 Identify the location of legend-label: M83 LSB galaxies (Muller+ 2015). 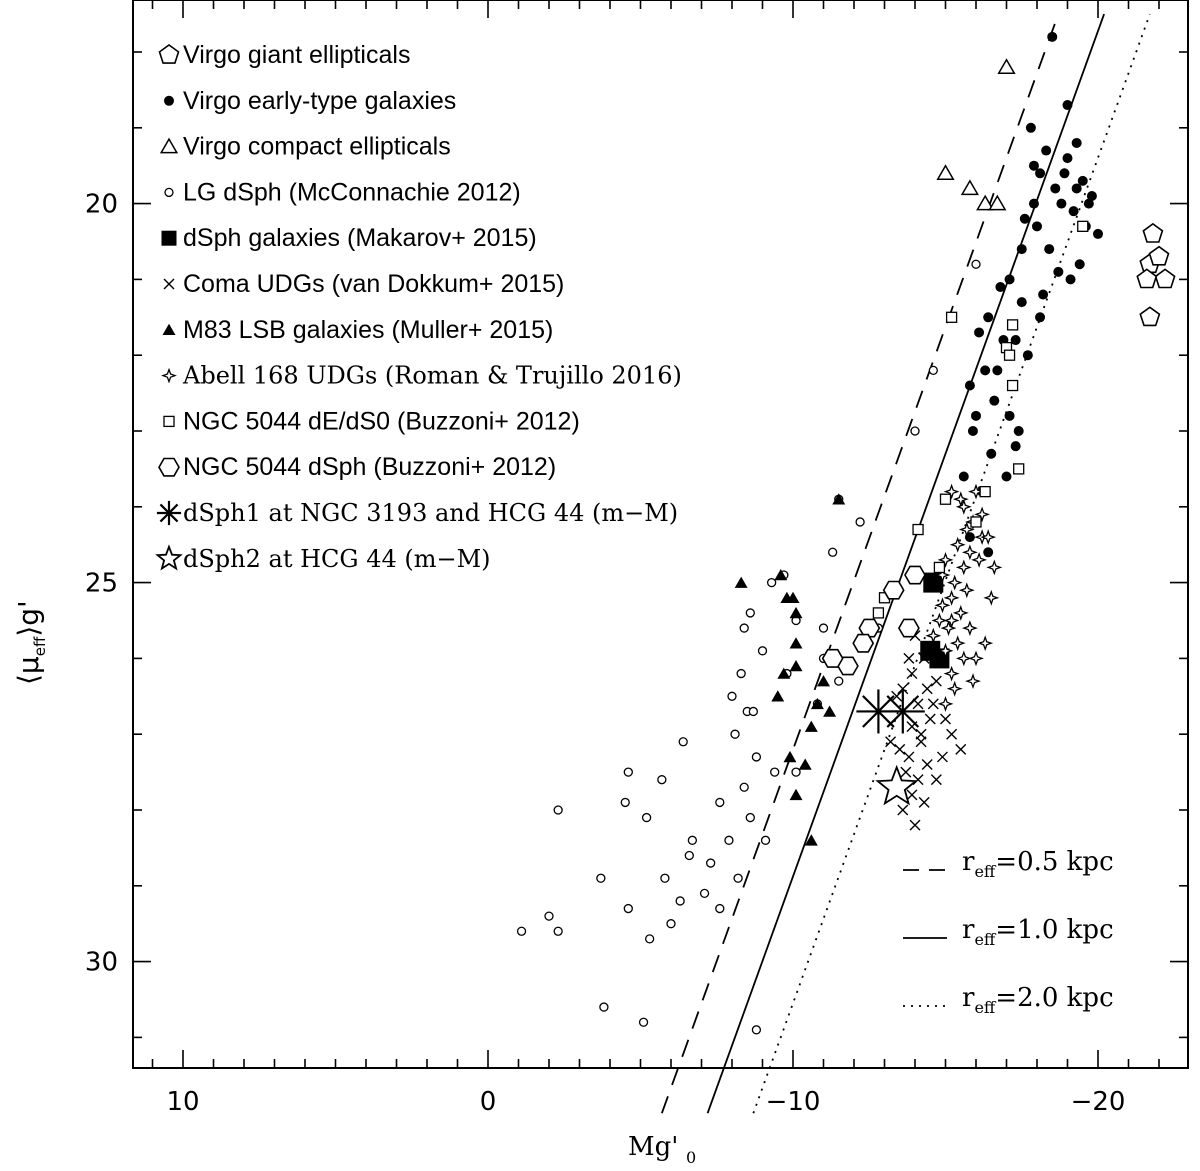
(368, 330).